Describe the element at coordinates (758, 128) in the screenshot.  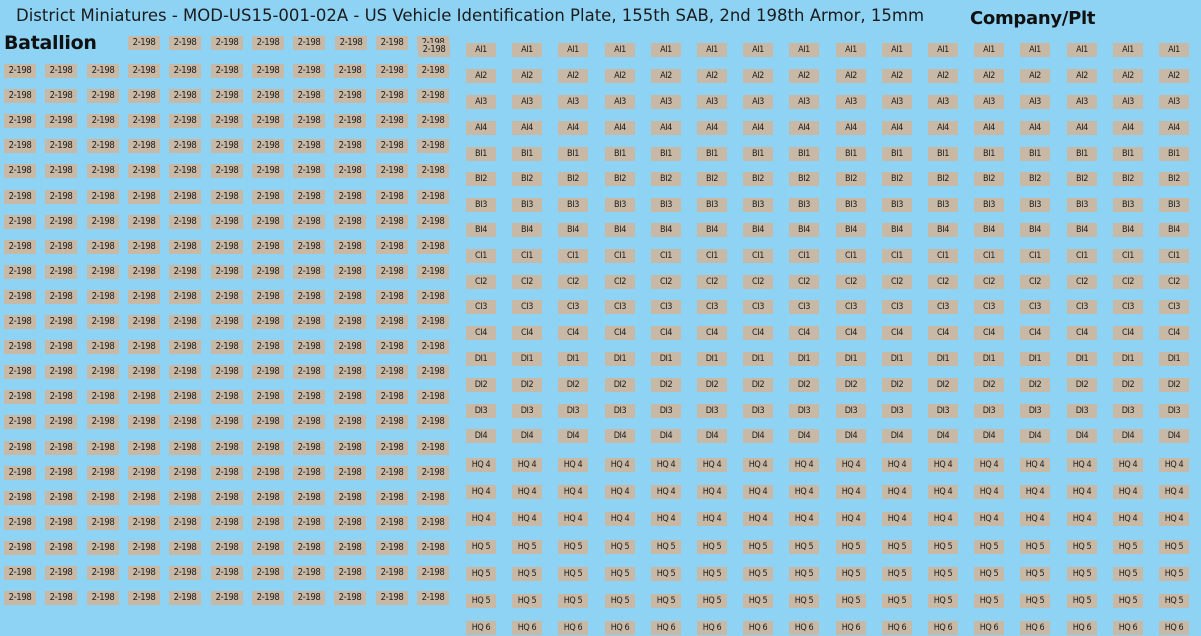
I see `company-plate: AI4` at that location.